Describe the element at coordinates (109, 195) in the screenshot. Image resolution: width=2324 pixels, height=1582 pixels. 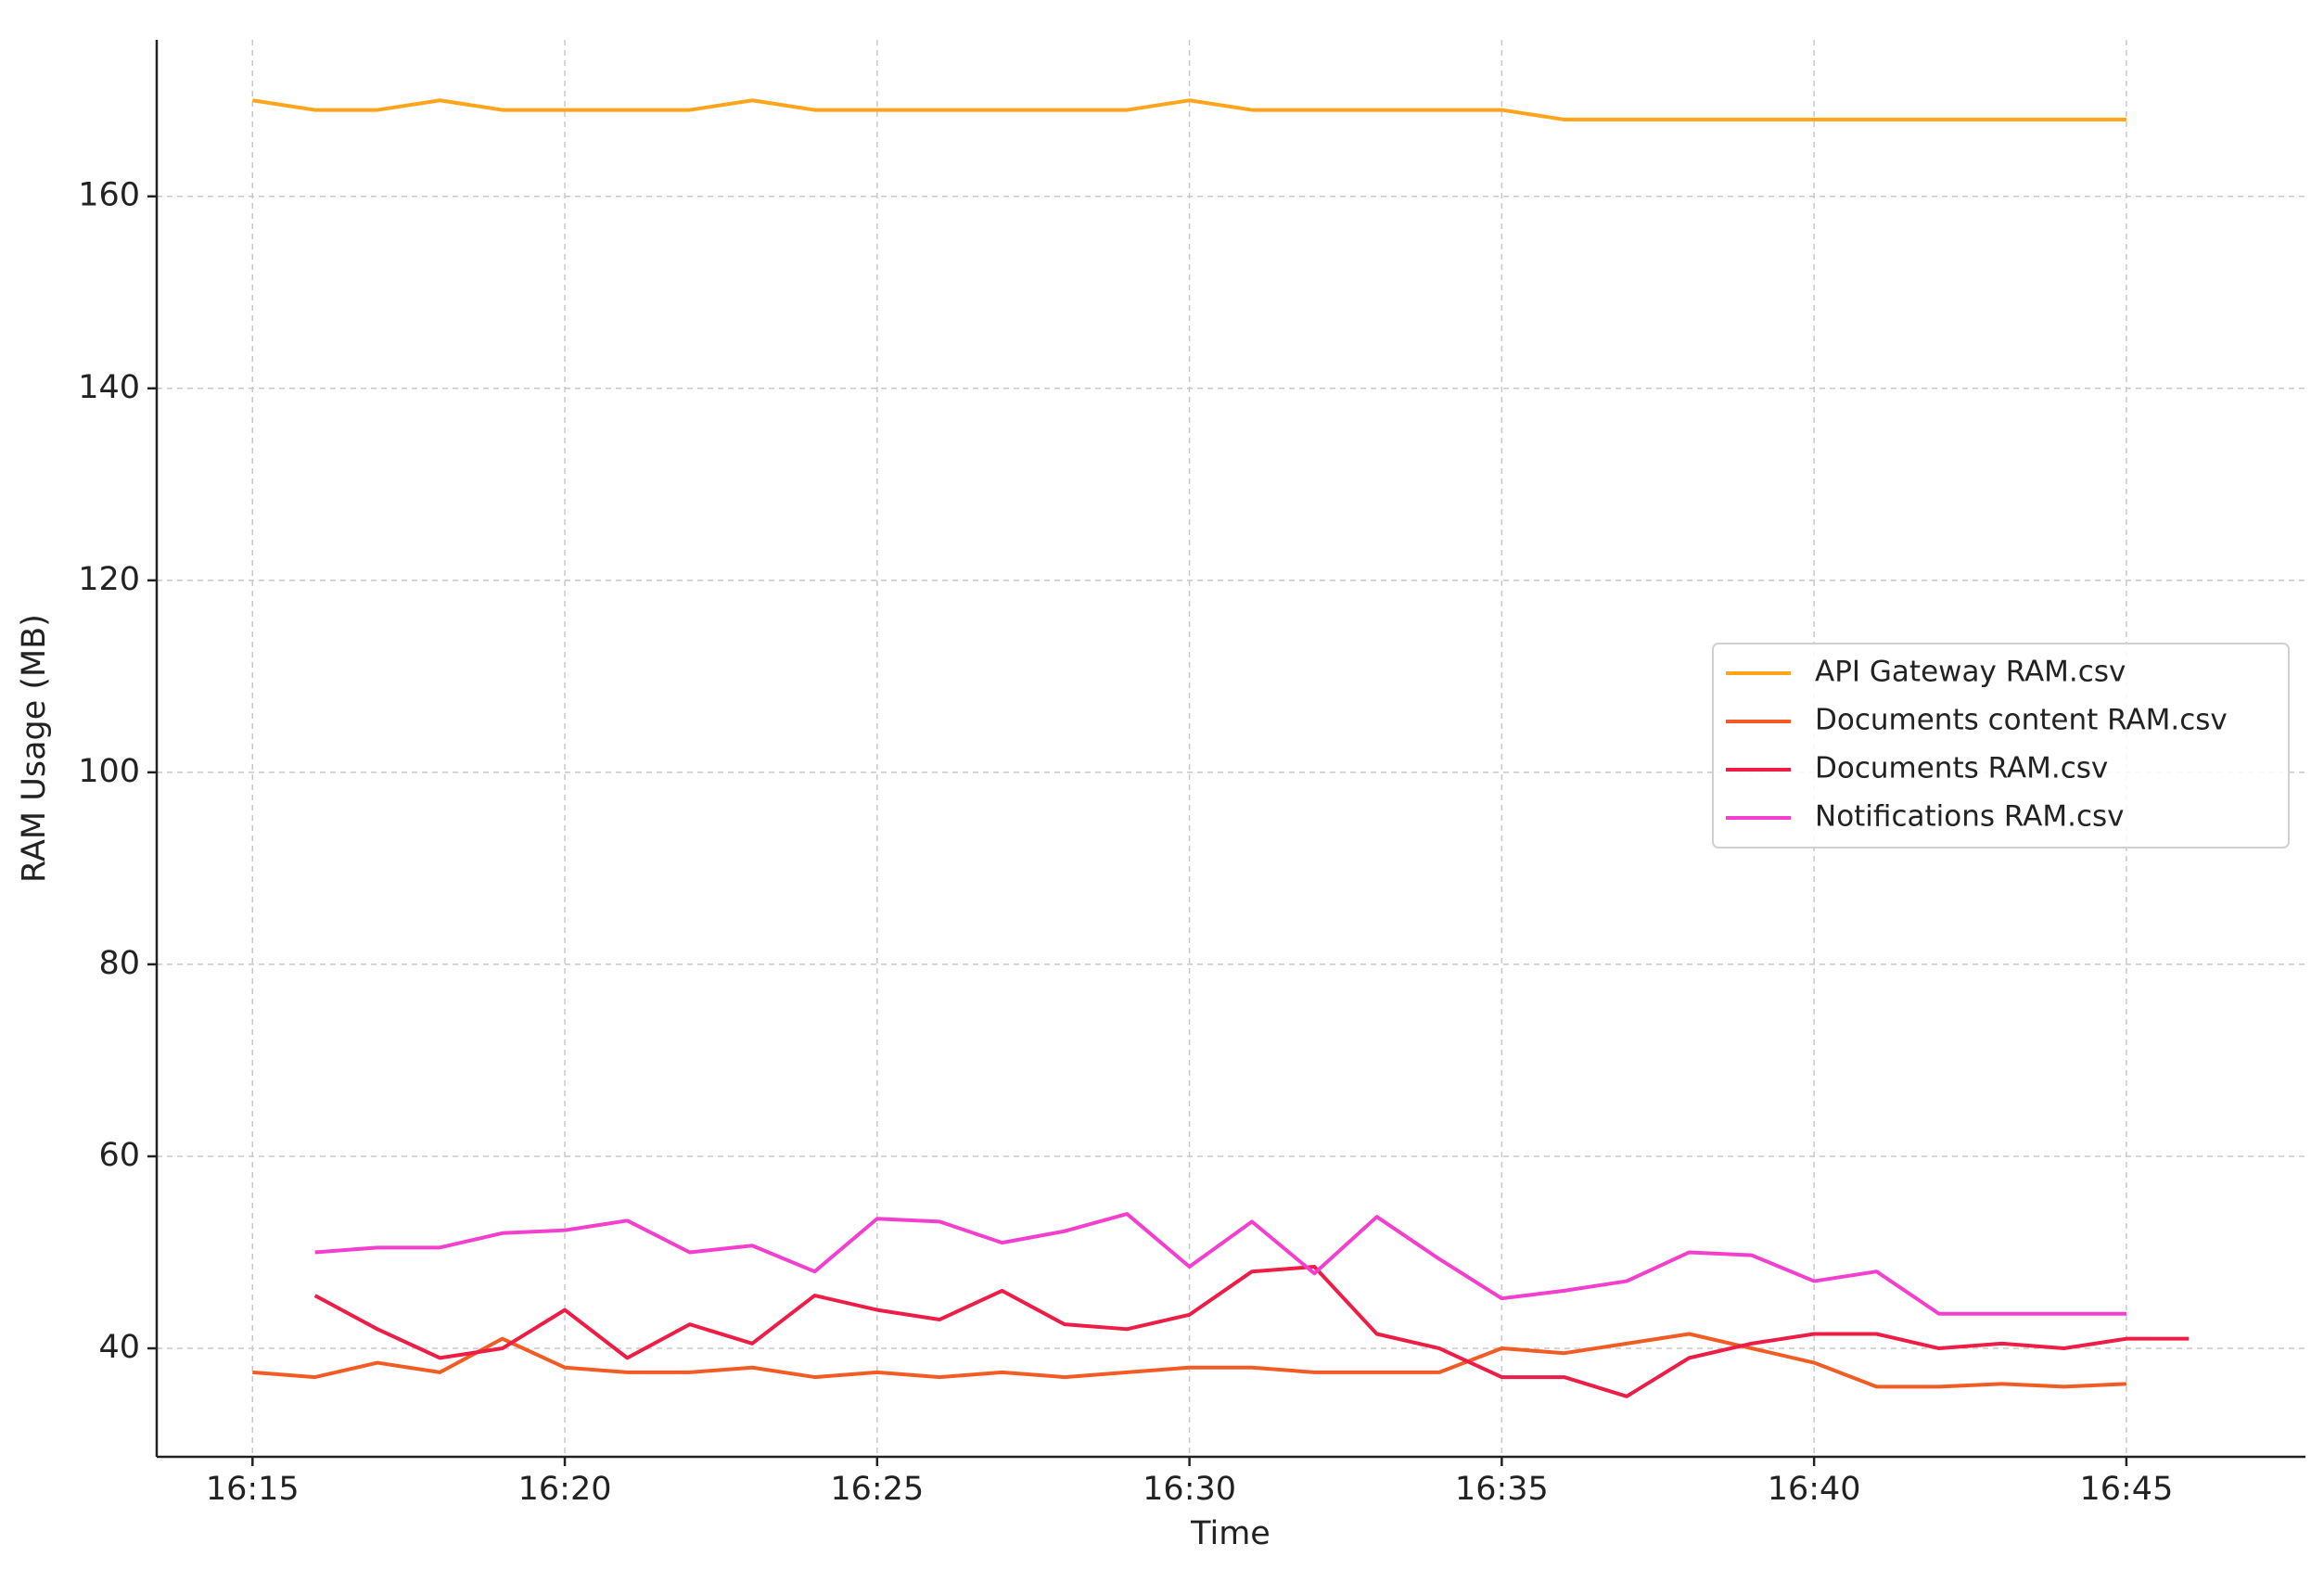
I see `y-tick-label: 160` at that location.